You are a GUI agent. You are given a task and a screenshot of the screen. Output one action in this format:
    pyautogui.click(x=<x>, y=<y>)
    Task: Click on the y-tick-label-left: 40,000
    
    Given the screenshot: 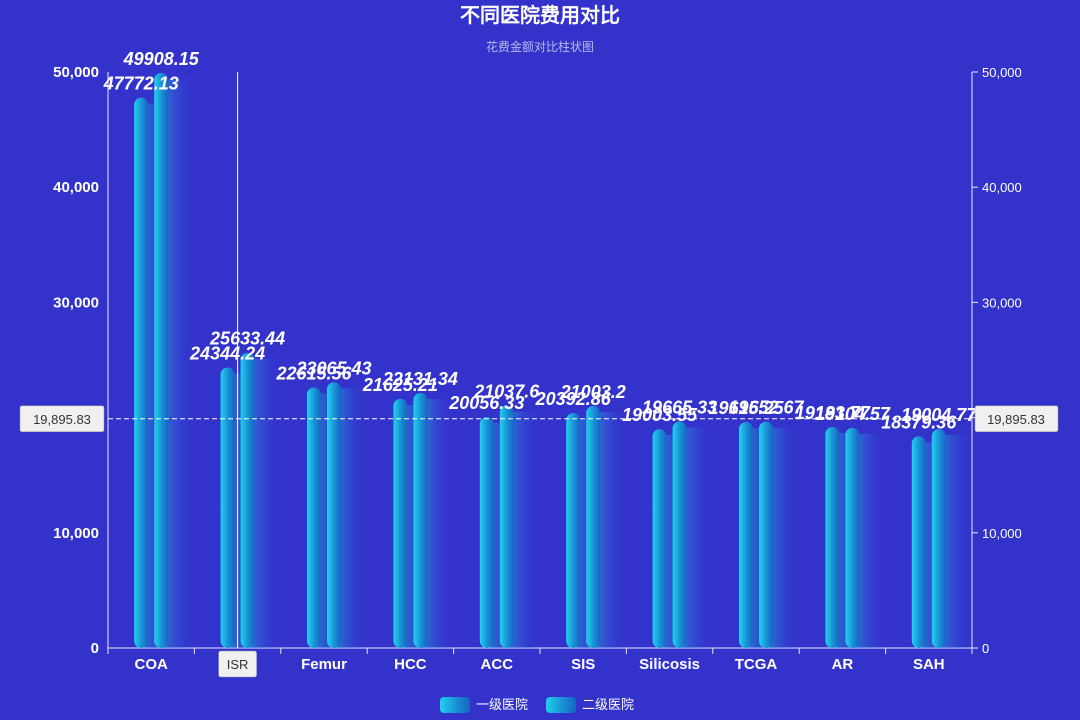 What is the action you would take?
    pyautogui.click(x=76, y=187)
    